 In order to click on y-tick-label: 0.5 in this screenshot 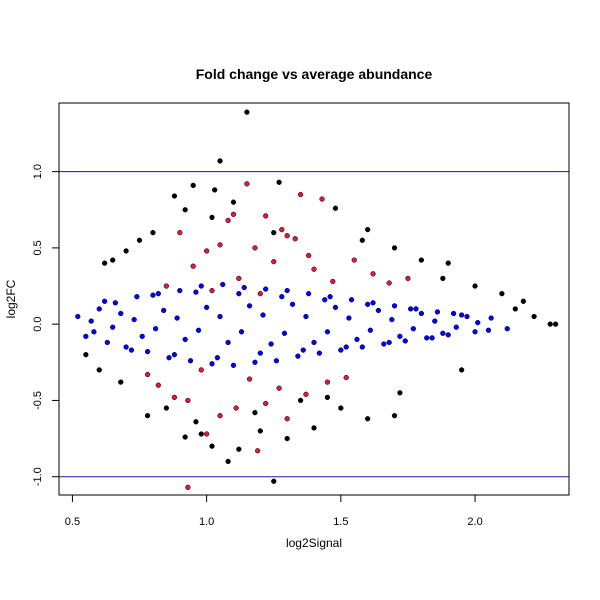, I will do `click(38, 247)`.